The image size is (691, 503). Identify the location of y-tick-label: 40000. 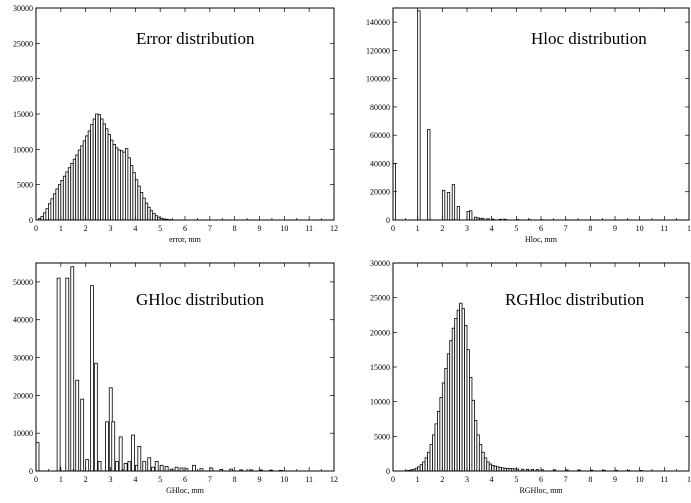
(380, 163).